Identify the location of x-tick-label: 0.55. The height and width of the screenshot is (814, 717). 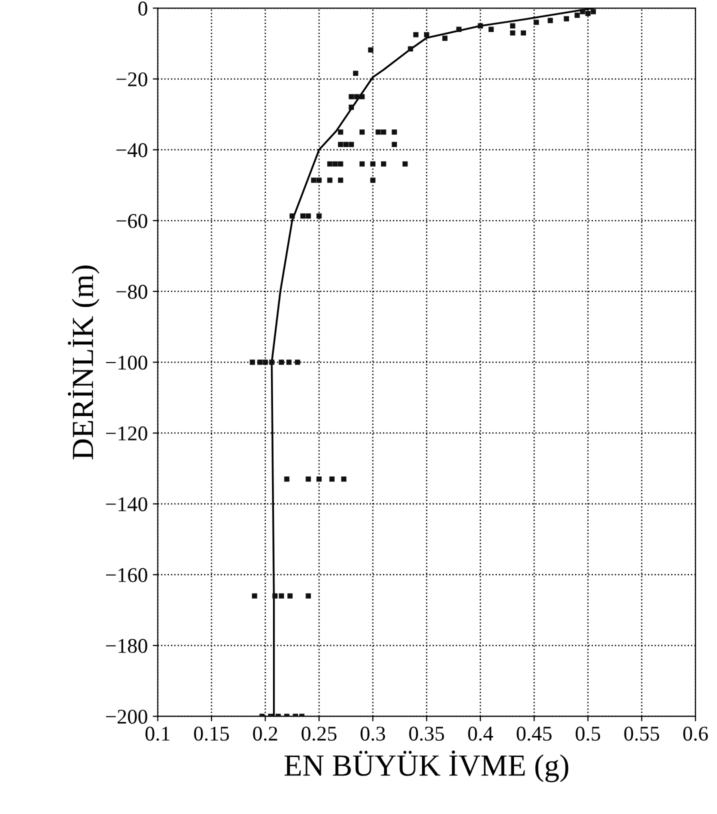
(642, 733).